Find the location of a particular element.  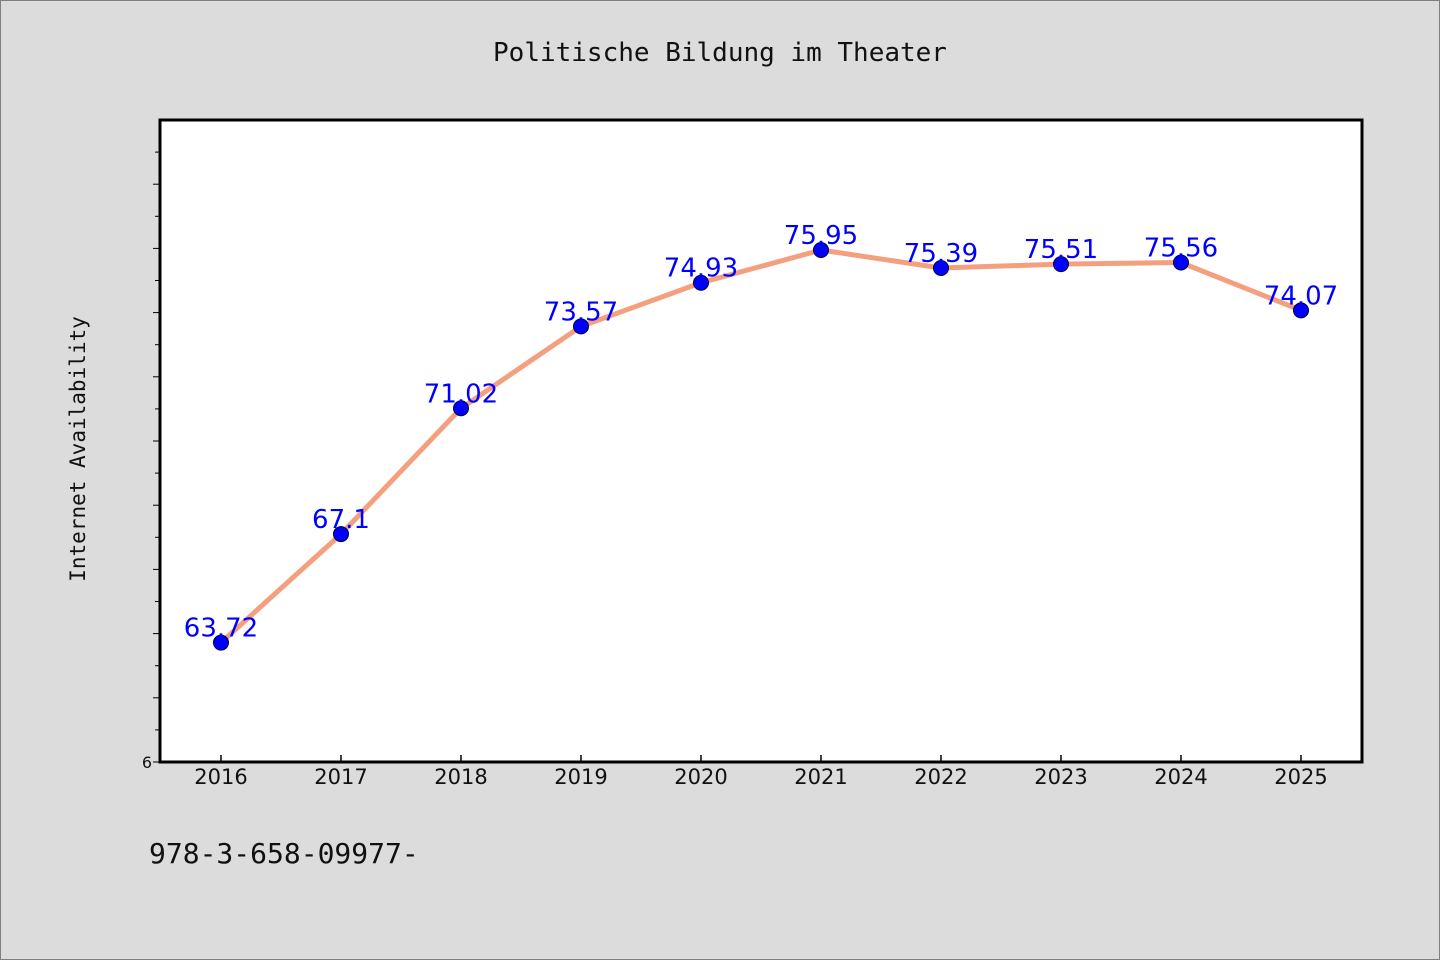

data-label: 71.02 is located at coordinates (461, 394).